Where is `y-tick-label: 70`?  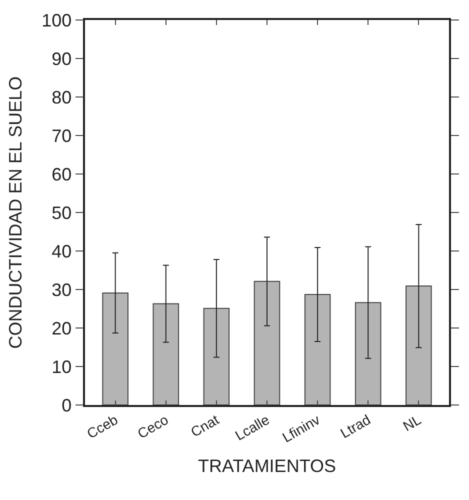
y-tick-label: 70 is located at coordinates (62, 136).